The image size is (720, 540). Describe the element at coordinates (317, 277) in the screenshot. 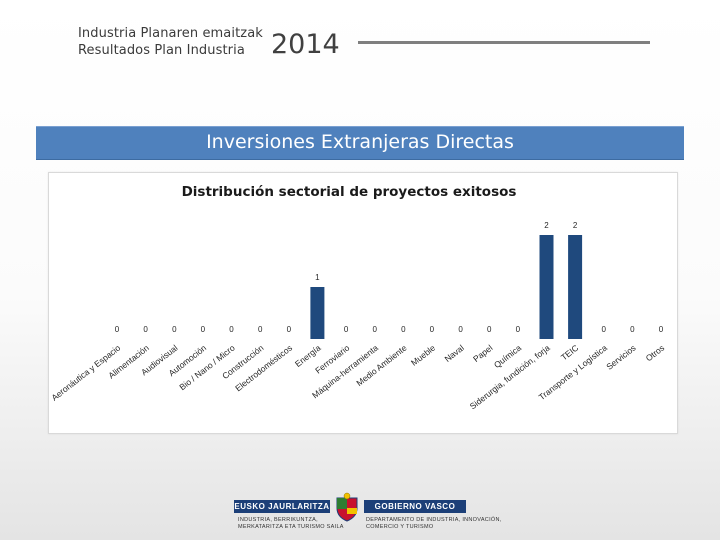

I see `value-label-7: 1` at that location.